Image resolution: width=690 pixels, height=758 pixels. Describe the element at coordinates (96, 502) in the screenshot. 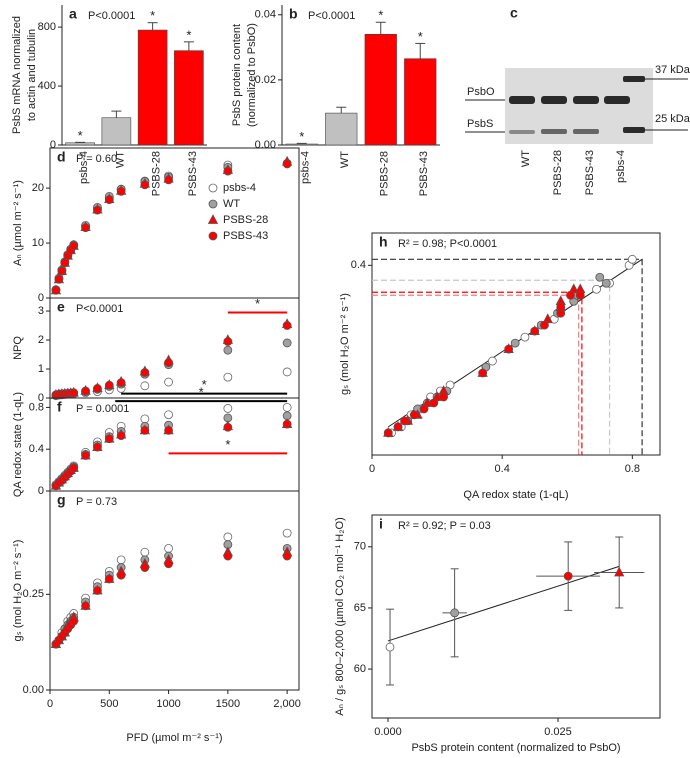

I see `annotation: P = 0.73` at that location.